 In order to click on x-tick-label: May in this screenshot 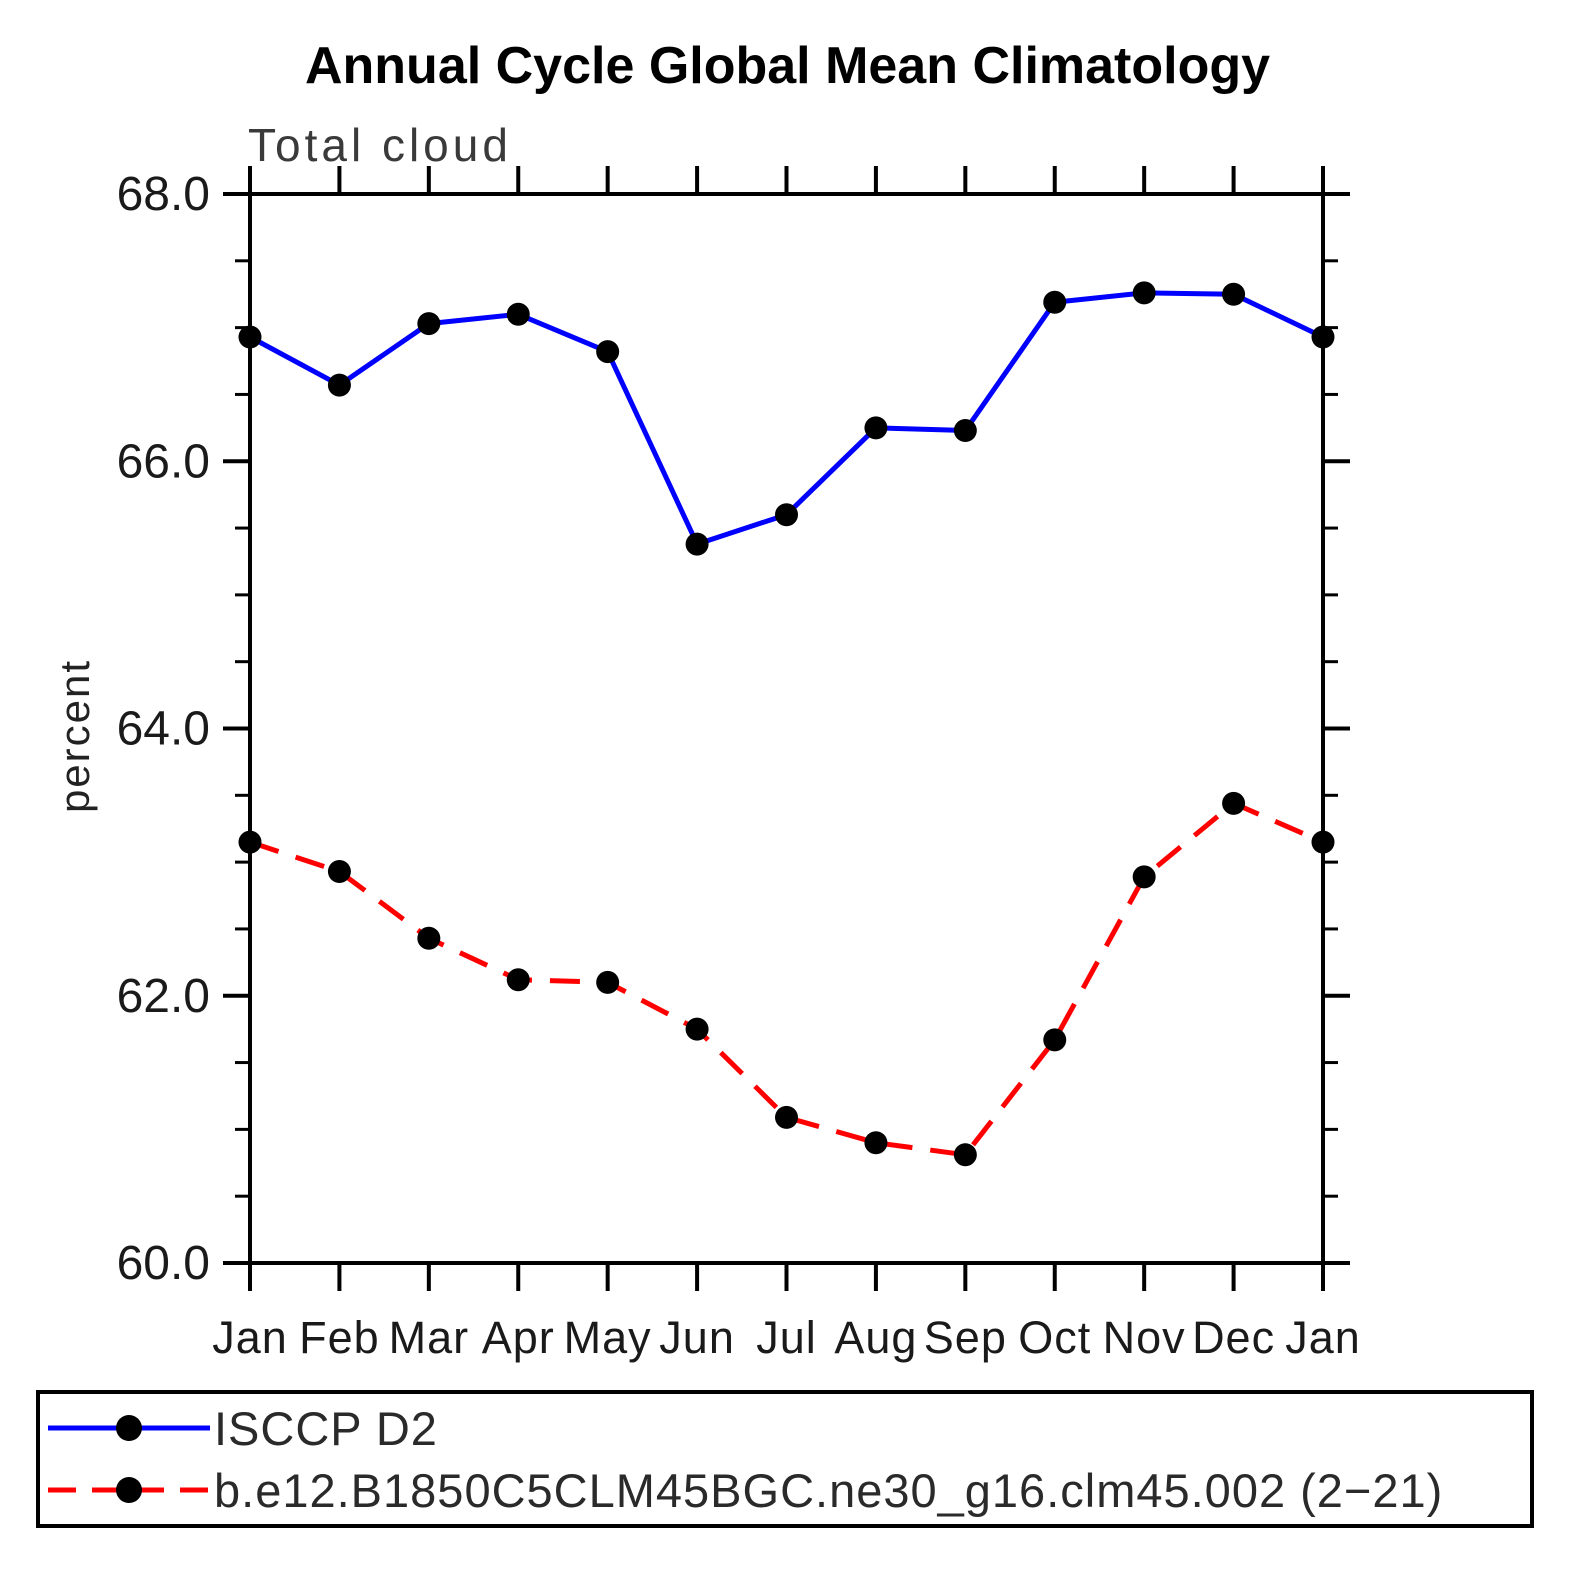, I will do `click(608, 1337)`.